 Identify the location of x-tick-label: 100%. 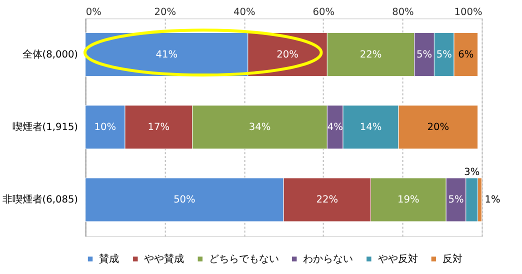
(468, 12).